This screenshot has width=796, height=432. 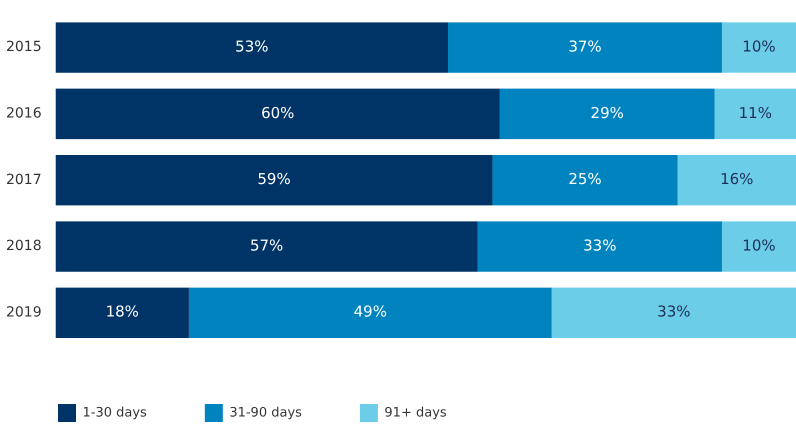 I want to click on data-label: 60%, so click(x=277, y=113).